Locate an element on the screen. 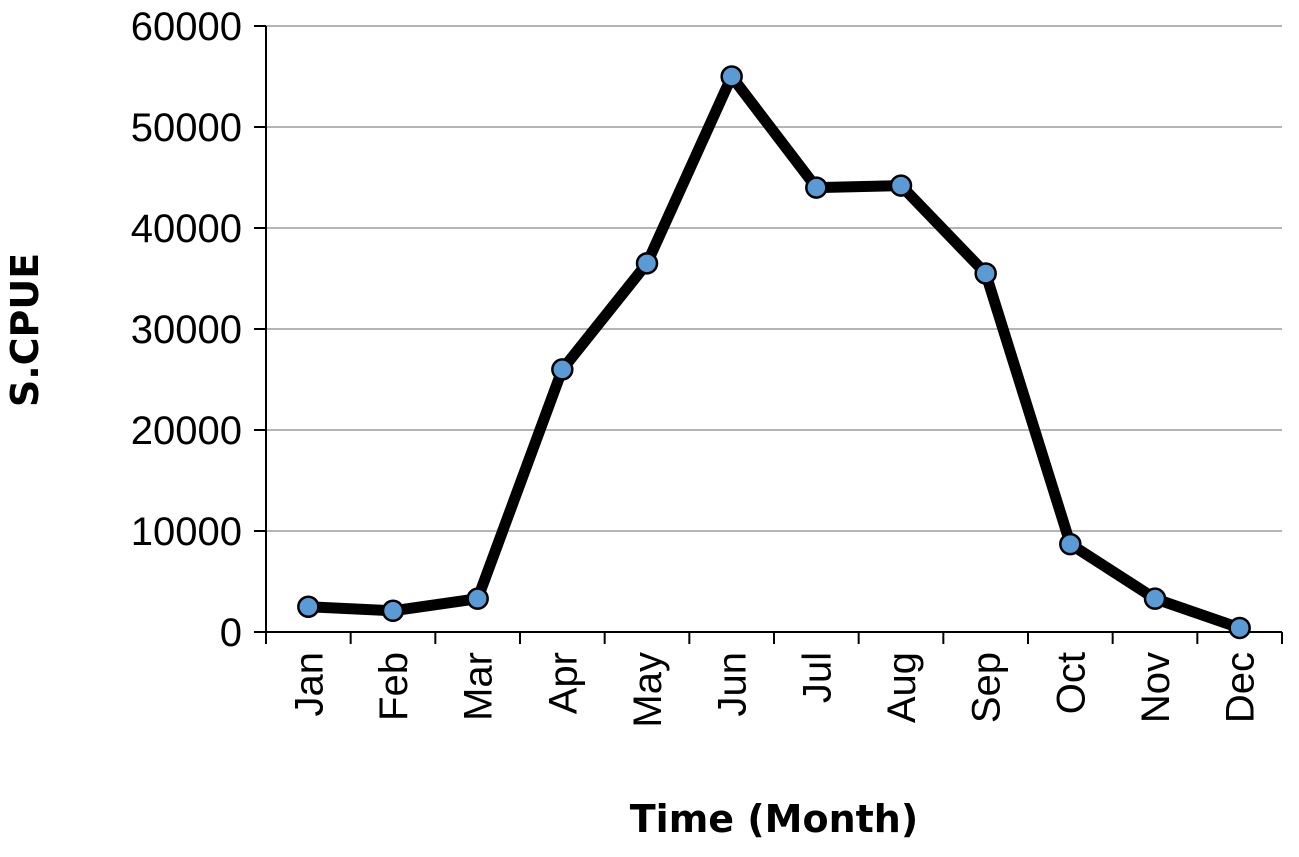 This screenshot has height=857, width=1299. x-tick-label: Feb is located at coordinates (394, 686).